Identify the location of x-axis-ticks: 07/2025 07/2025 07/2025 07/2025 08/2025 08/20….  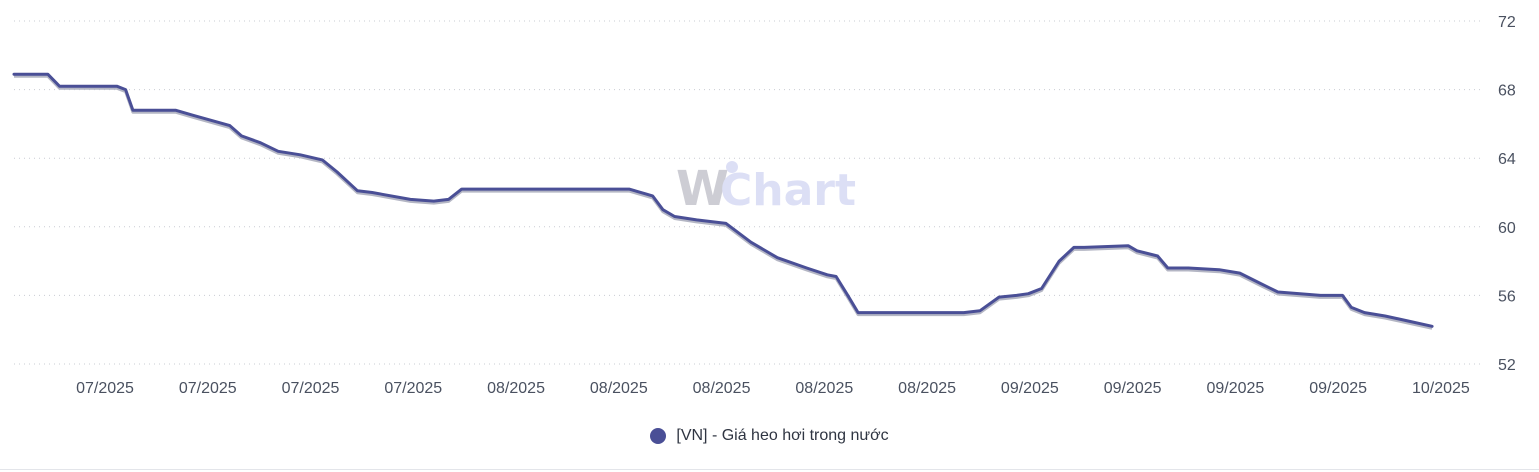
(773, 388).